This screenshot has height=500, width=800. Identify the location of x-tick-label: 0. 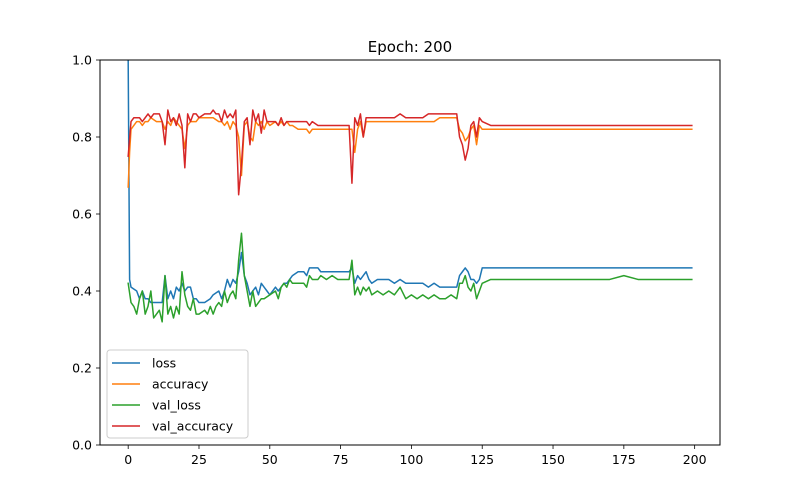
(128, 459).